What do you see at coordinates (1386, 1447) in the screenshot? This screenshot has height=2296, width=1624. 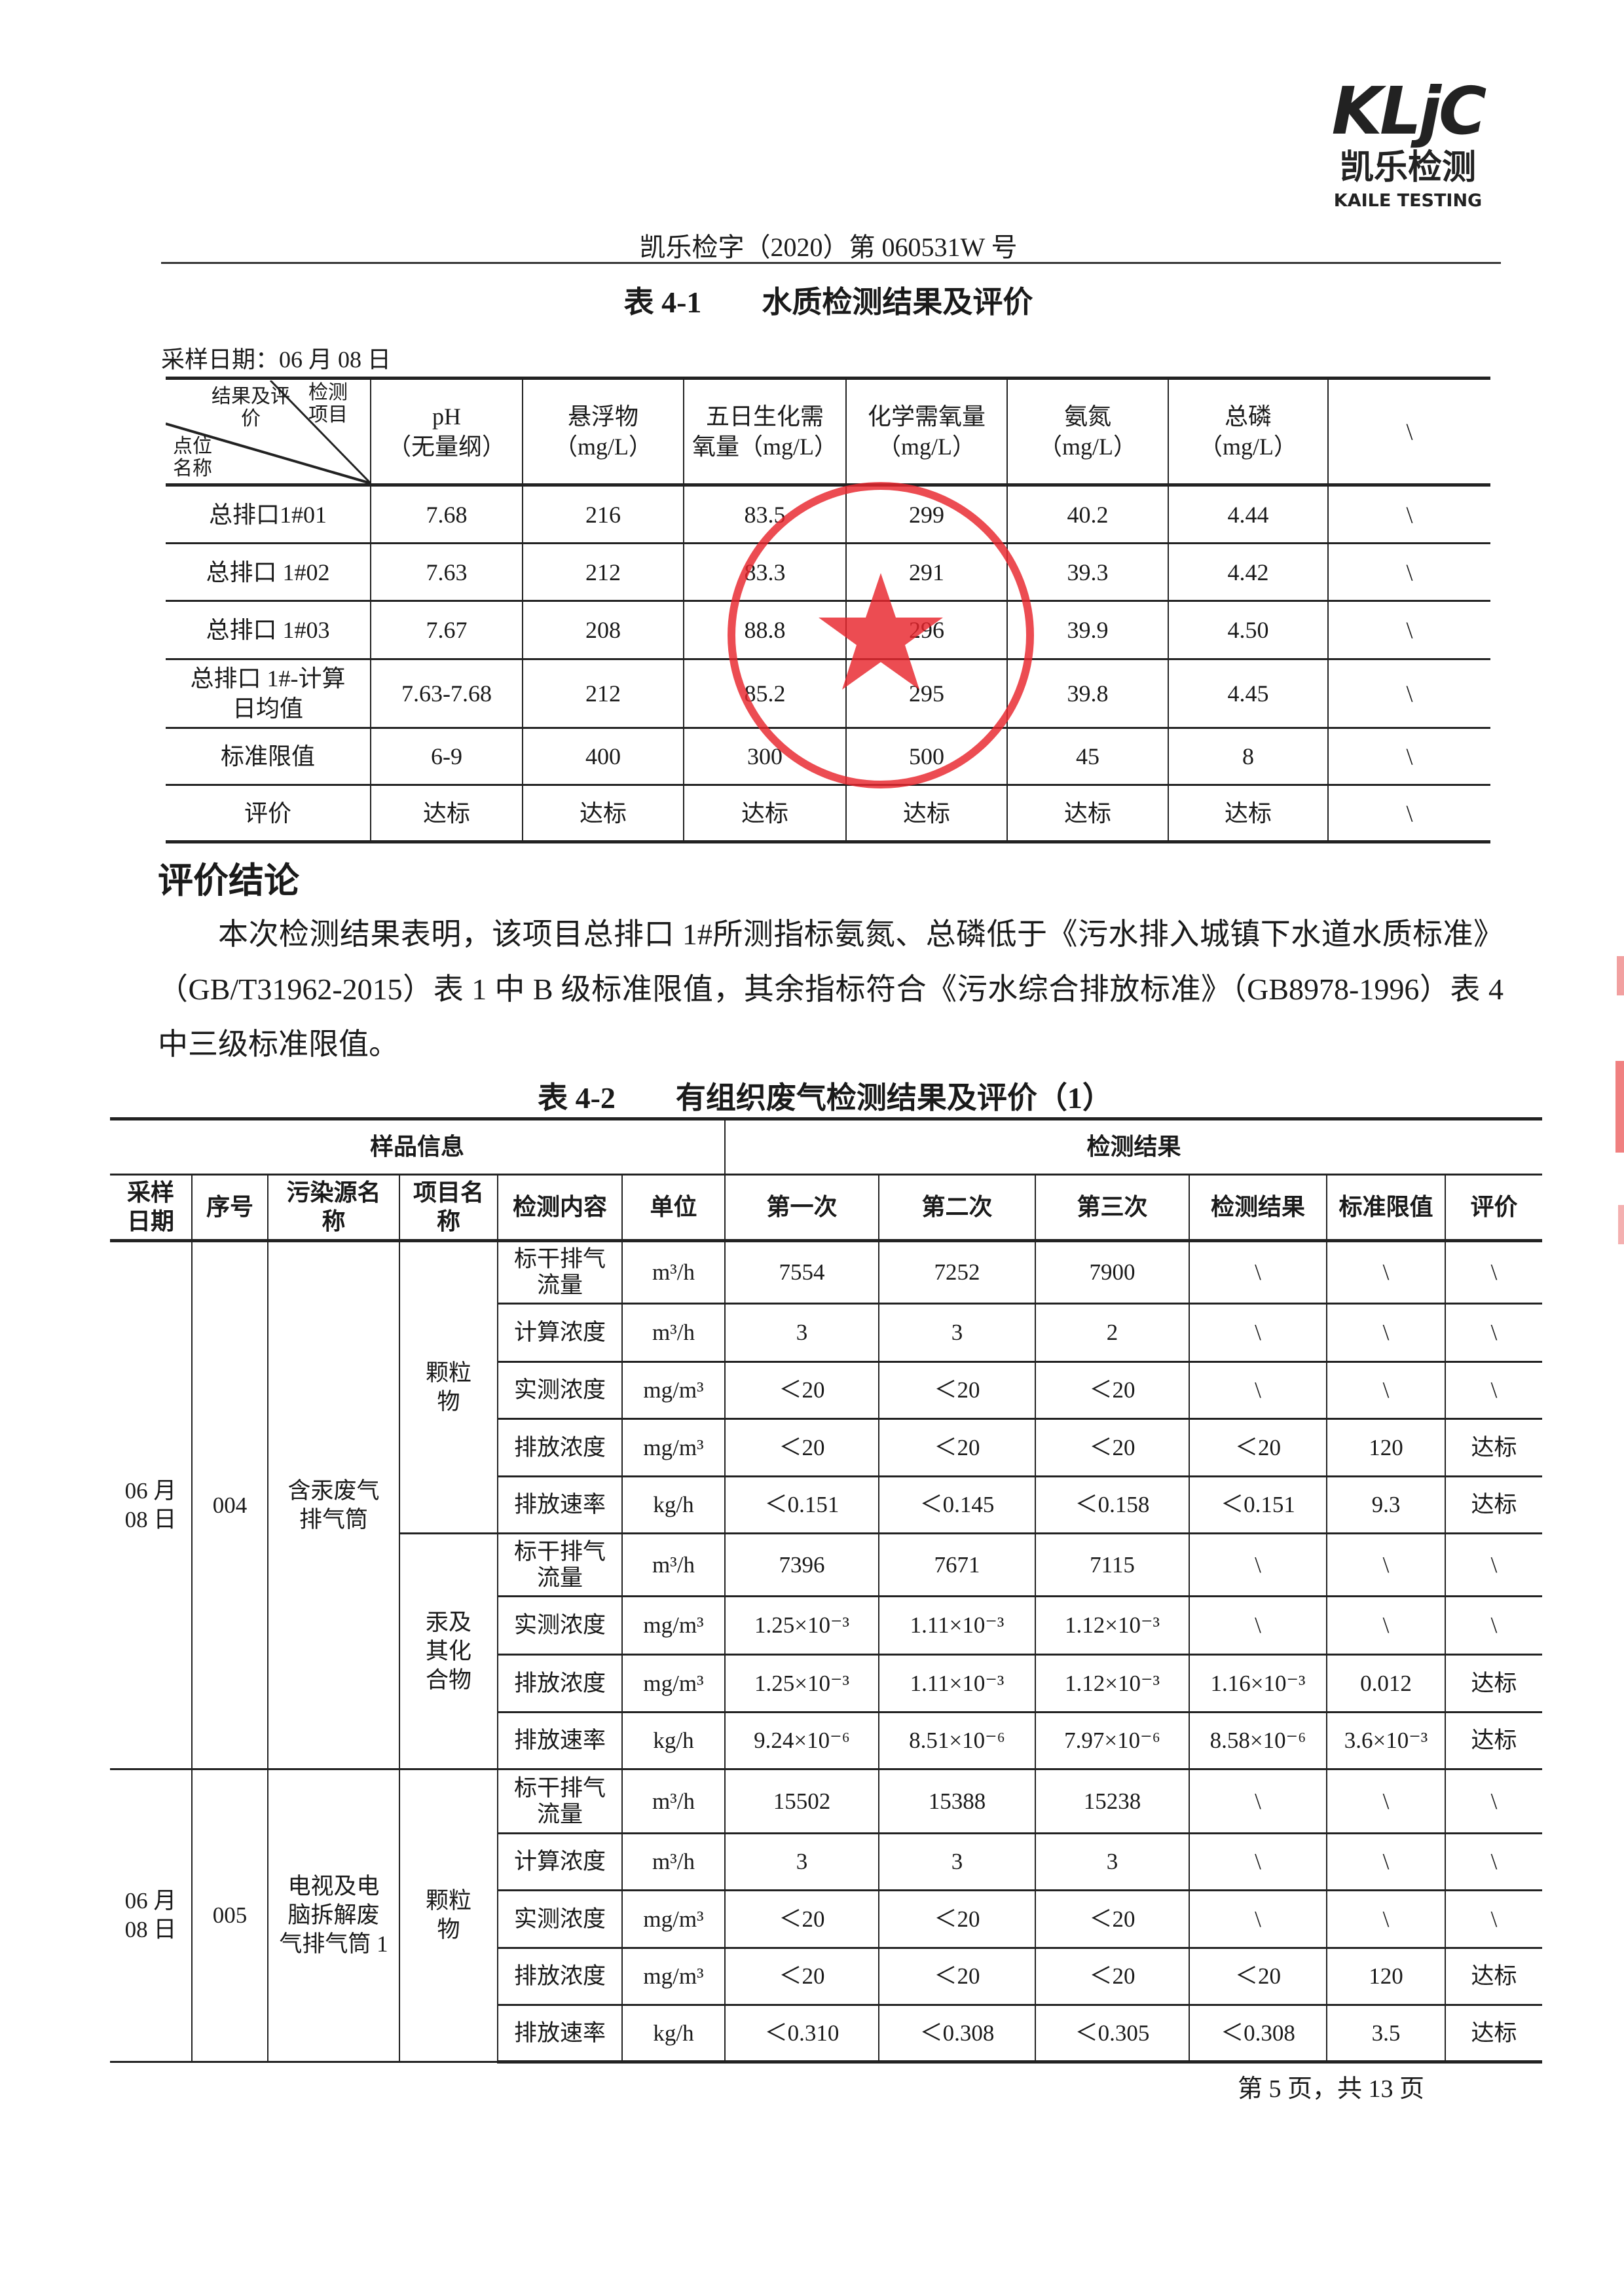 I see `limit-cell: 120` at bounding box center [1386, 1447].